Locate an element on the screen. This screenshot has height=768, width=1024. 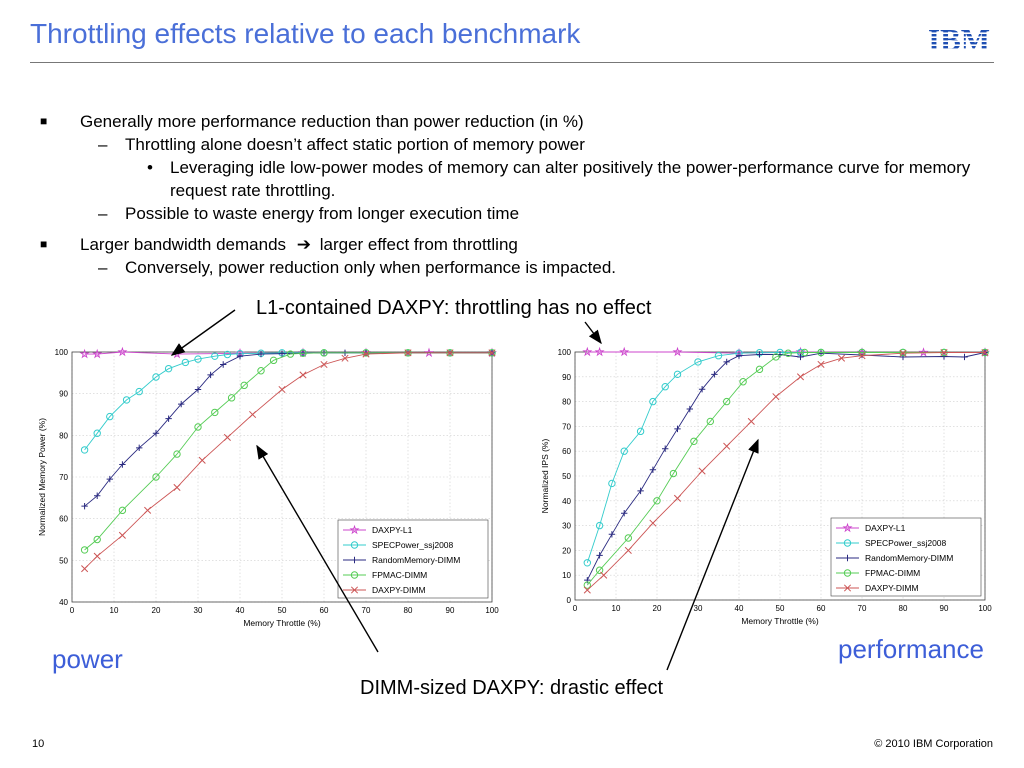
x-tick-label: 60 is located at coordinates (324, 610).